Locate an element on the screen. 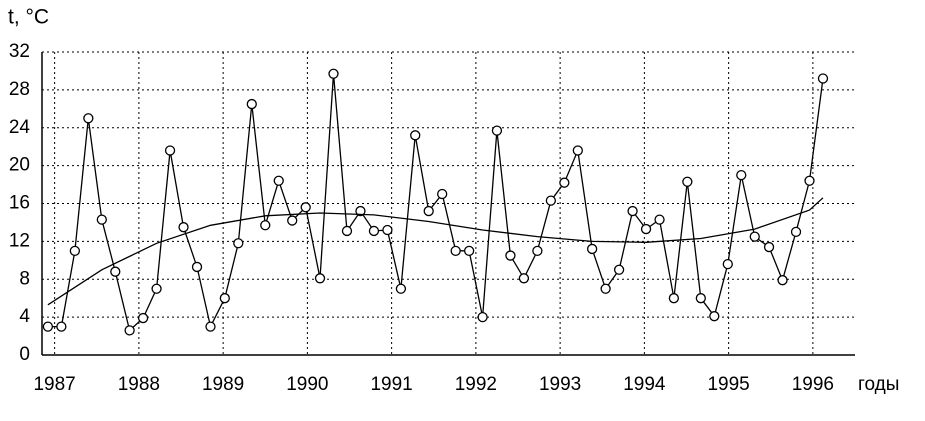  x-tick-label: 1993 is located at coordinates (560, 384).